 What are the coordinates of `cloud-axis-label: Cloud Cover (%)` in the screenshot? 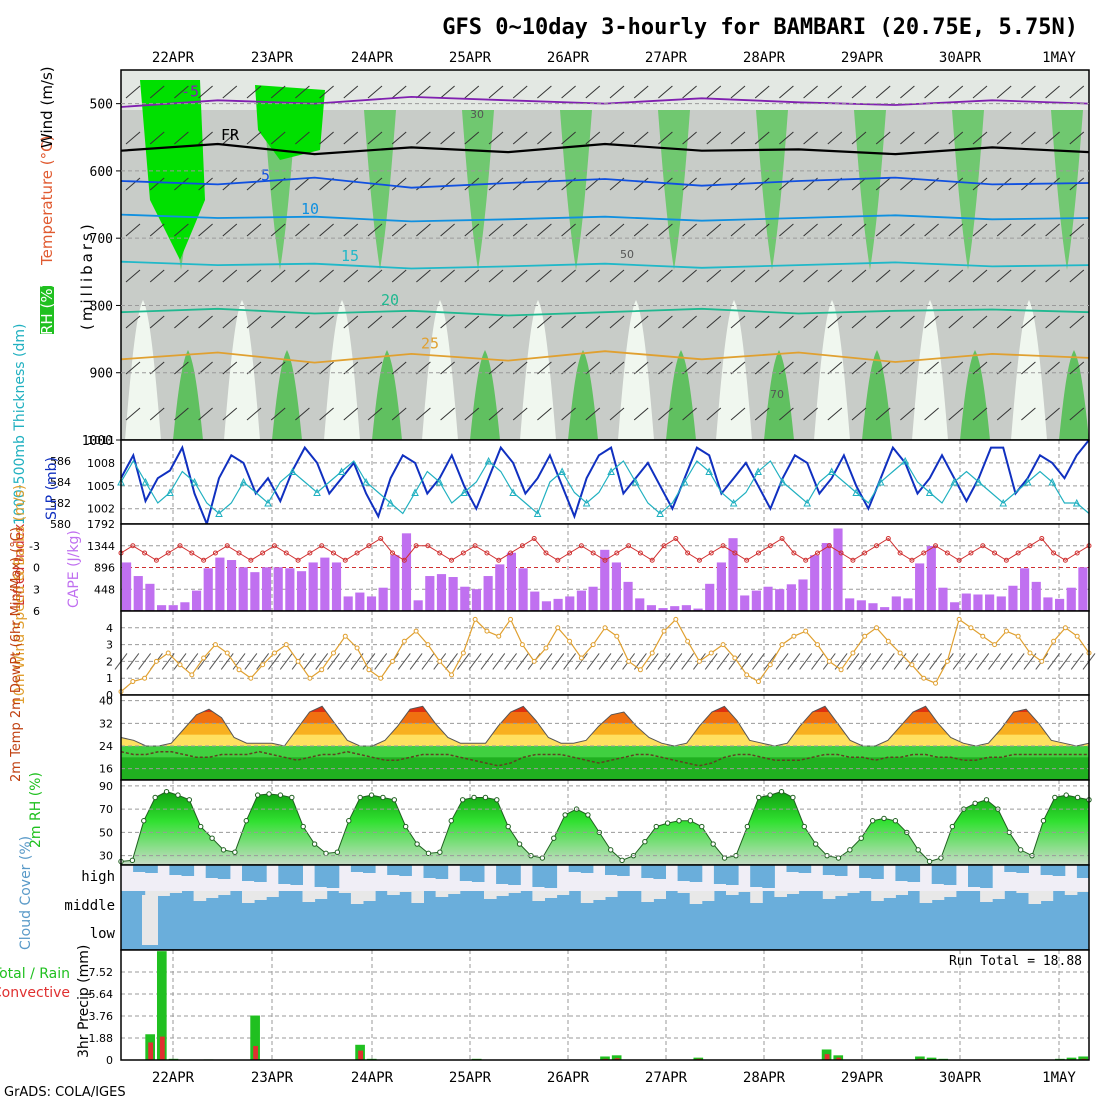 It's located at (26, 893).